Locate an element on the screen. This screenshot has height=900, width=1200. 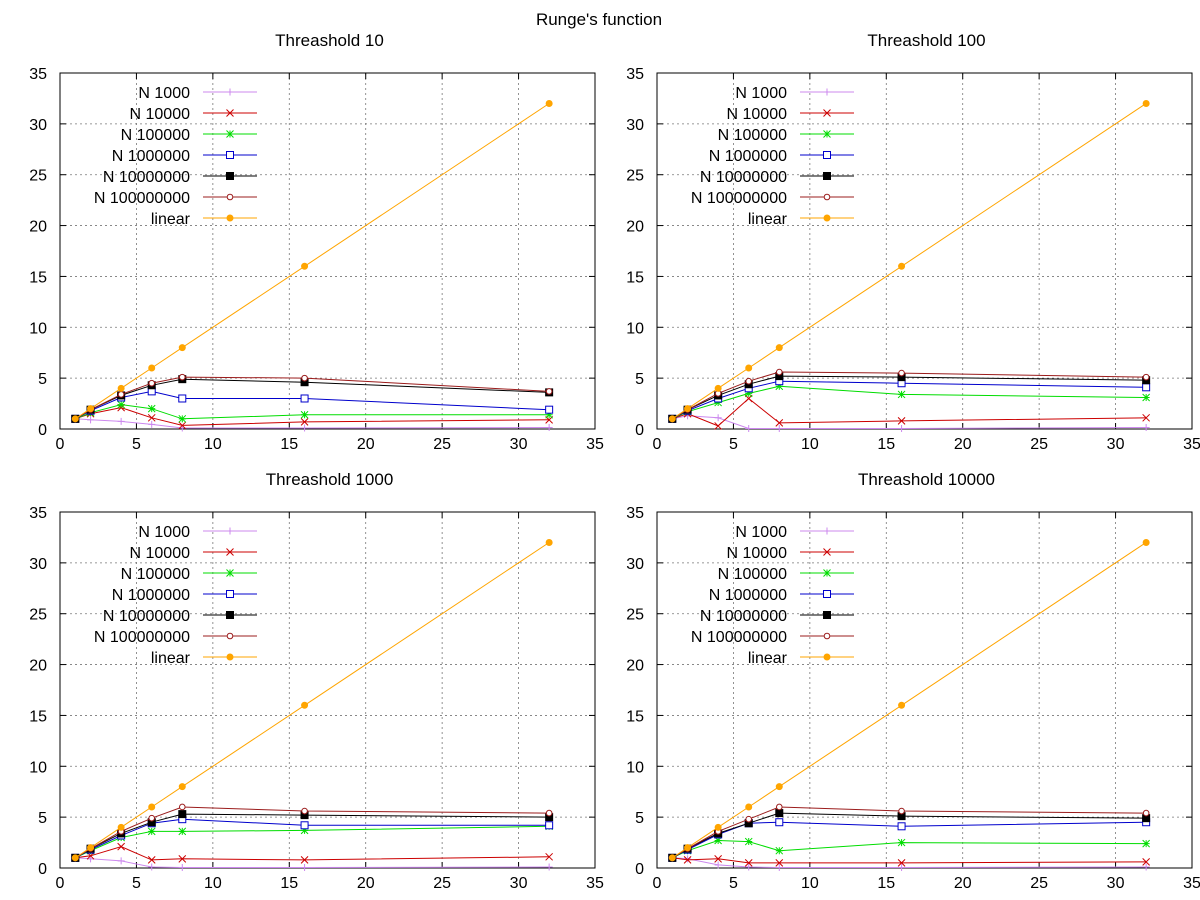
legend-label: N 1000000 is located at coordinates (748, 156).